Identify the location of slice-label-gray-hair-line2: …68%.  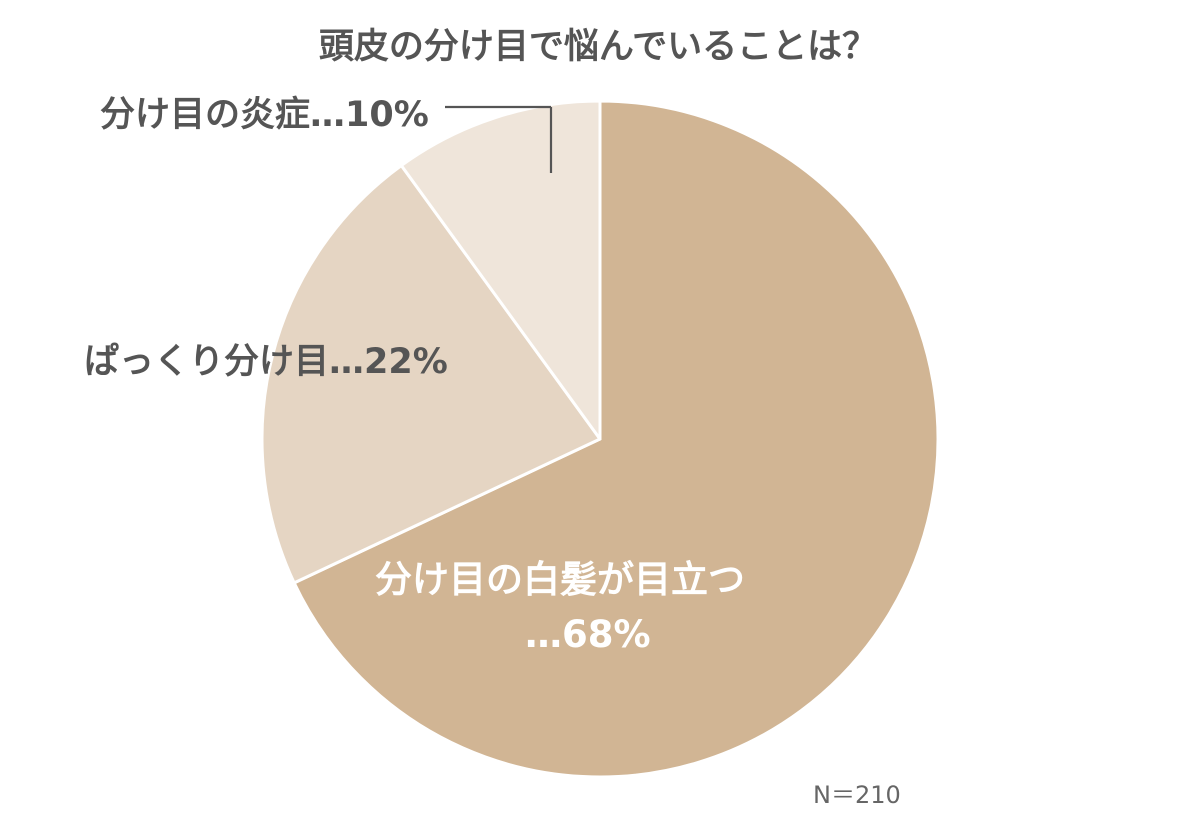
(588, 634).